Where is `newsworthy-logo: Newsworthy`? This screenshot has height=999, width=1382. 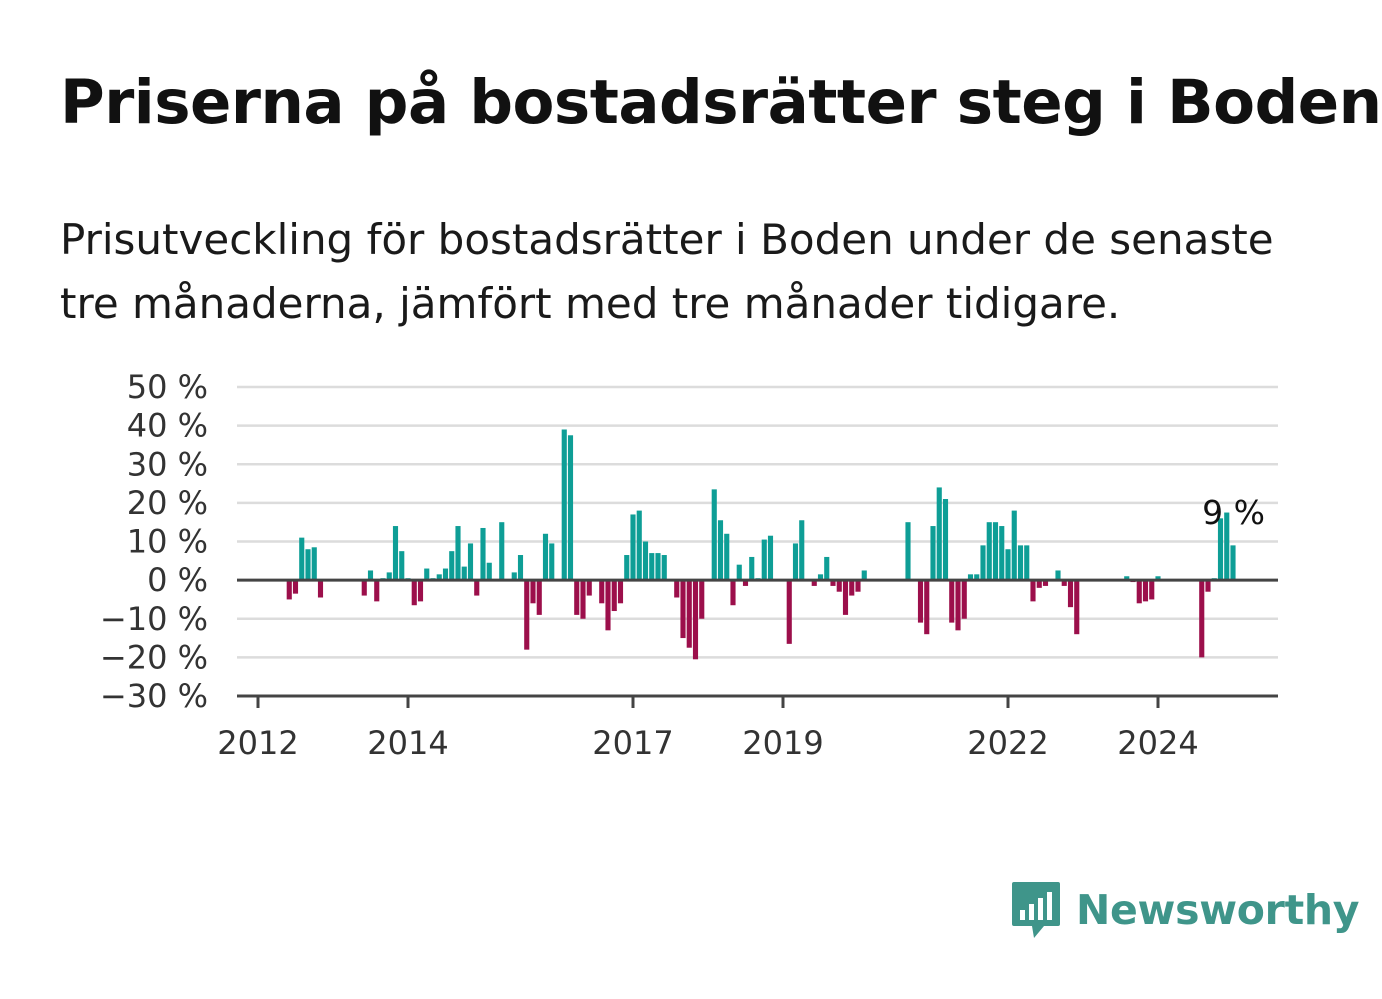 newsworthy-logo: Newsworthy is located at coordinates (1184, 910).